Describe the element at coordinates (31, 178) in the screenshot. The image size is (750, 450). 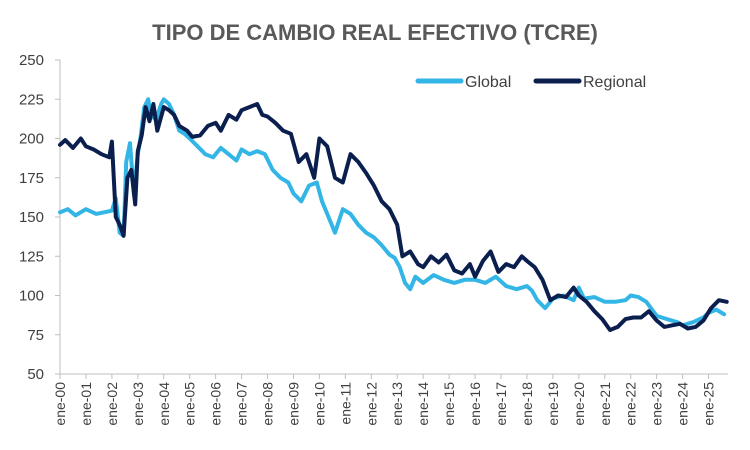
I see `y-tick-label: 175` at that location.